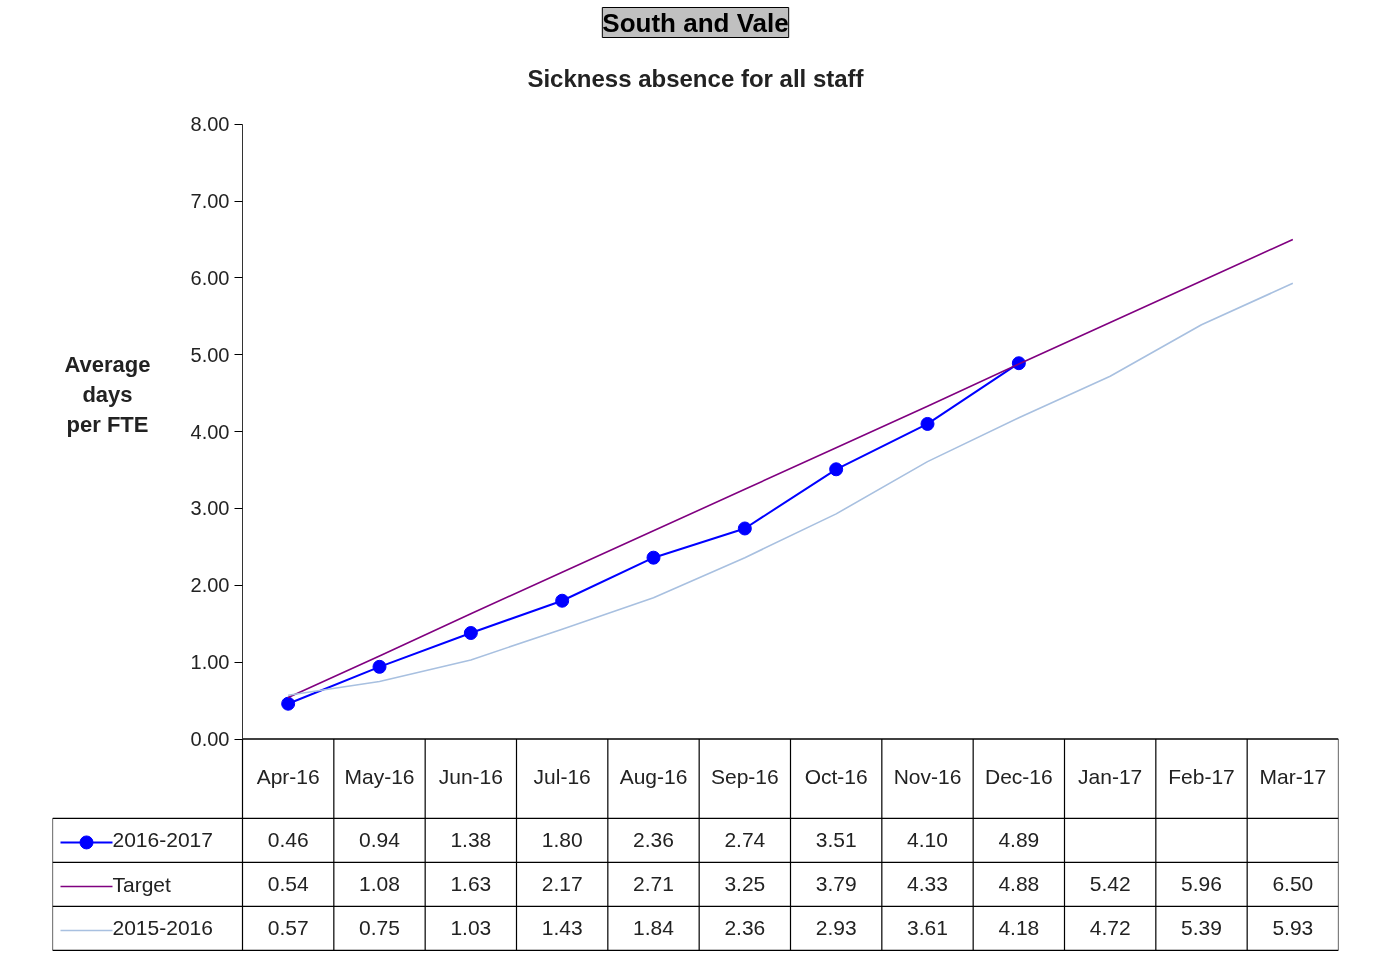 The image size is (1374, 971). What do you see at coordinates (288, 884) in the screenshot?
I see `data-label: 0.54` at bounding box center [288, 884].